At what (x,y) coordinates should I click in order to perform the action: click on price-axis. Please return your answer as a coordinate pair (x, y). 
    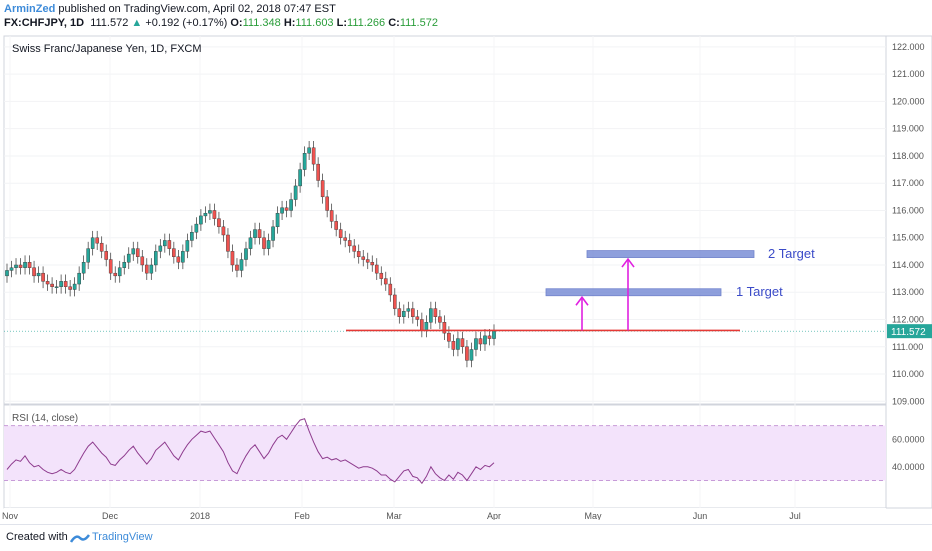
    Looking at the image, I should click on (908, 272).